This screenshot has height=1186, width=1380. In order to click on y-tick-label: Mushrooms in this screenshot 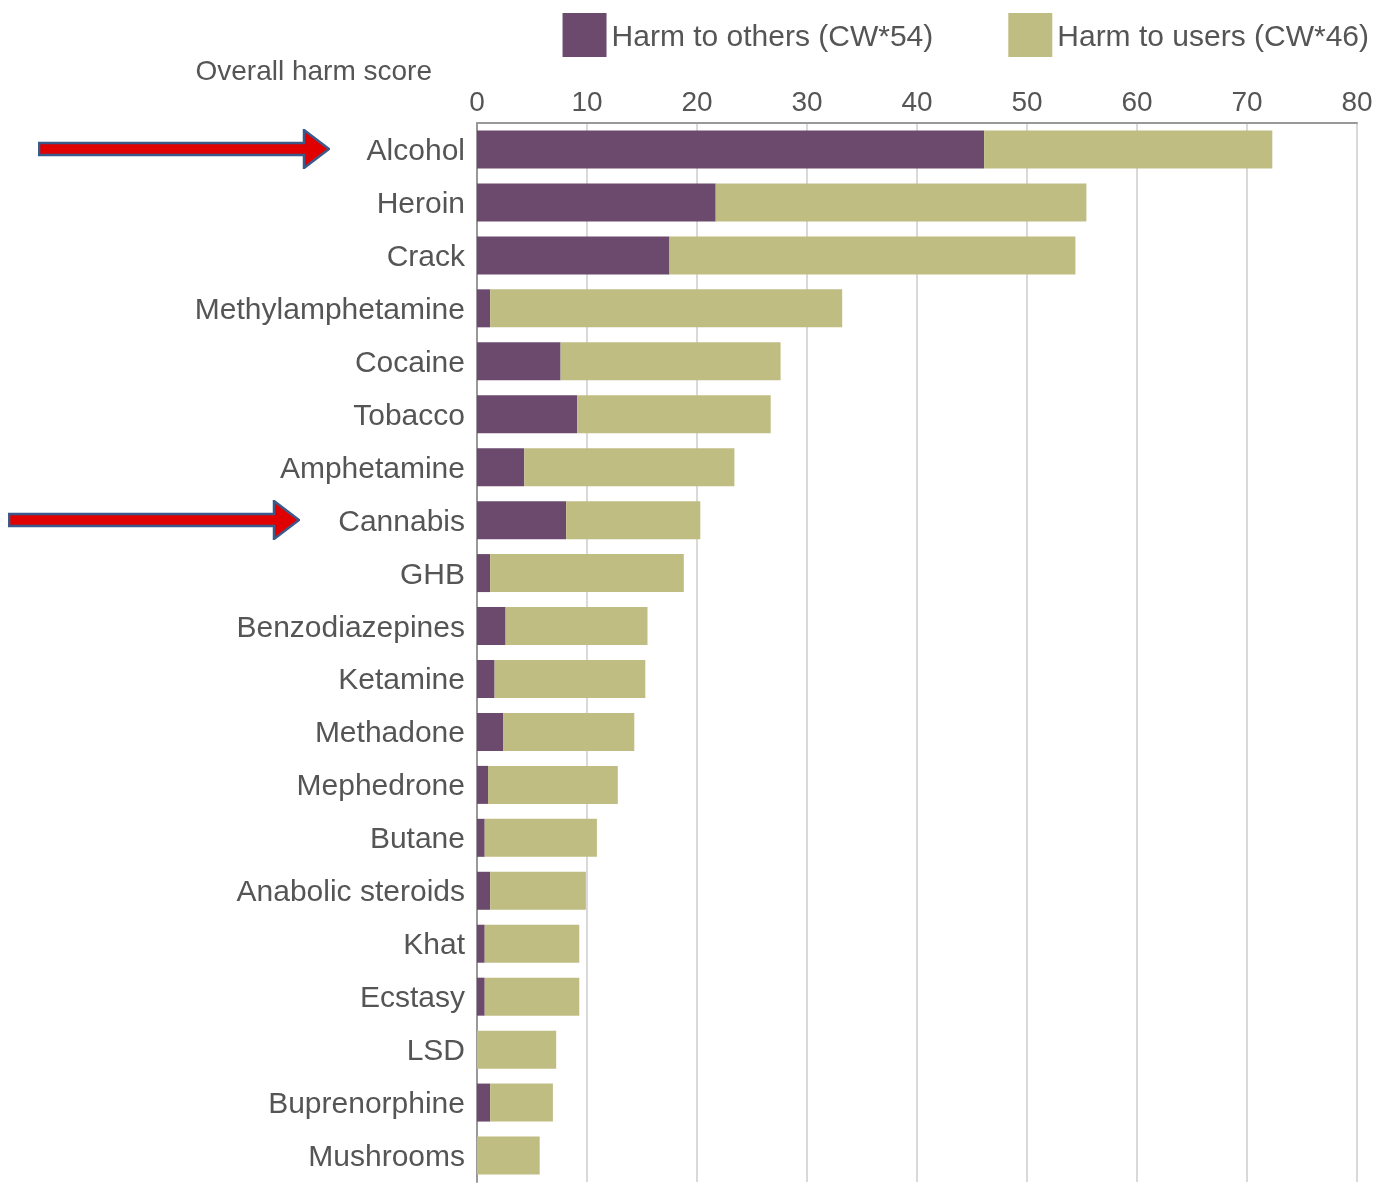, I will do `click(386, 1156)`.